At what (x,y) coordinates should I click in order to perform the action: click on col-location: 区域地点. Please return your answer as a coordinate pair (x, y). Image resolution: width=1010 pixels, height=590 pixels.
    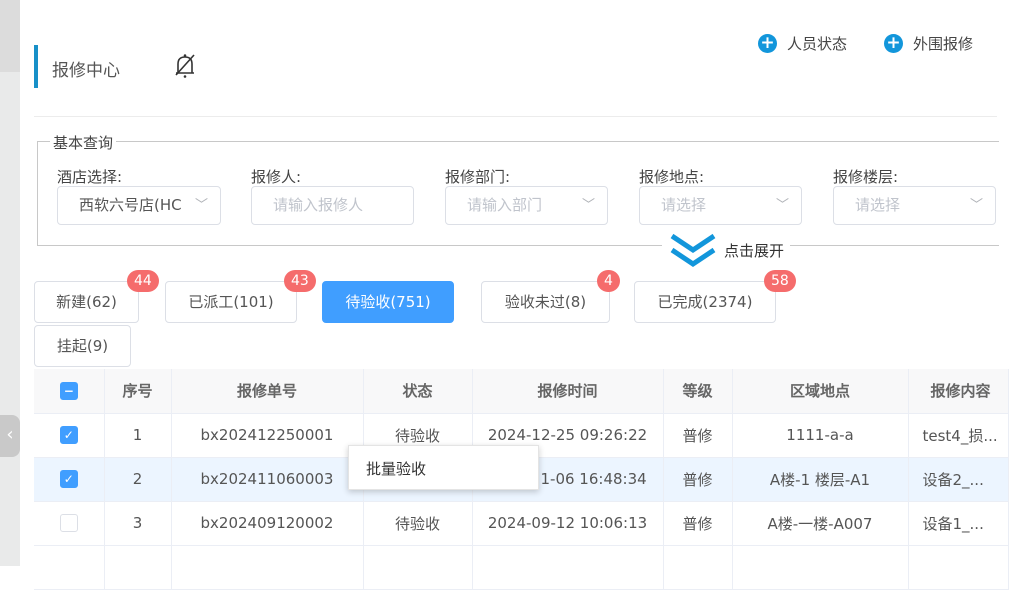
    Looking at the image, I should click on (820, 391).